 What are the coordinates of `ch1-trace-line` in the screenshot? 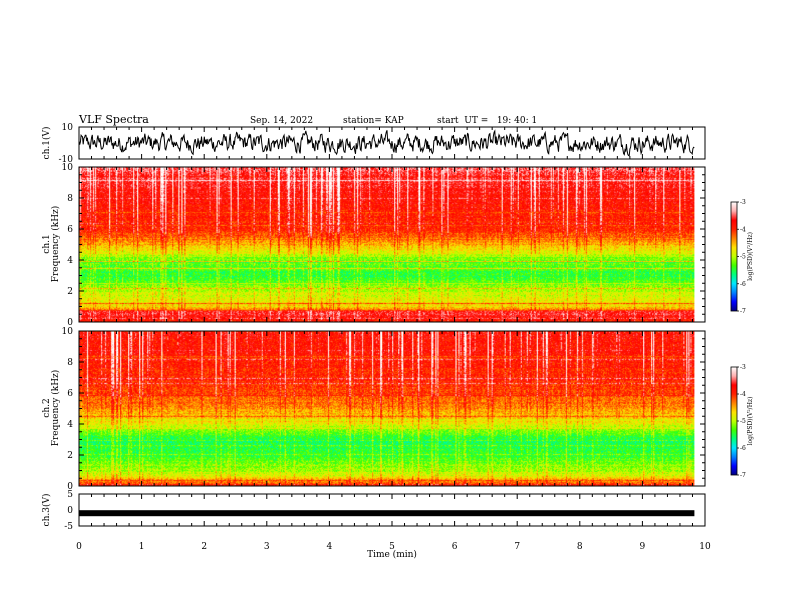 It's located at (386, 143).